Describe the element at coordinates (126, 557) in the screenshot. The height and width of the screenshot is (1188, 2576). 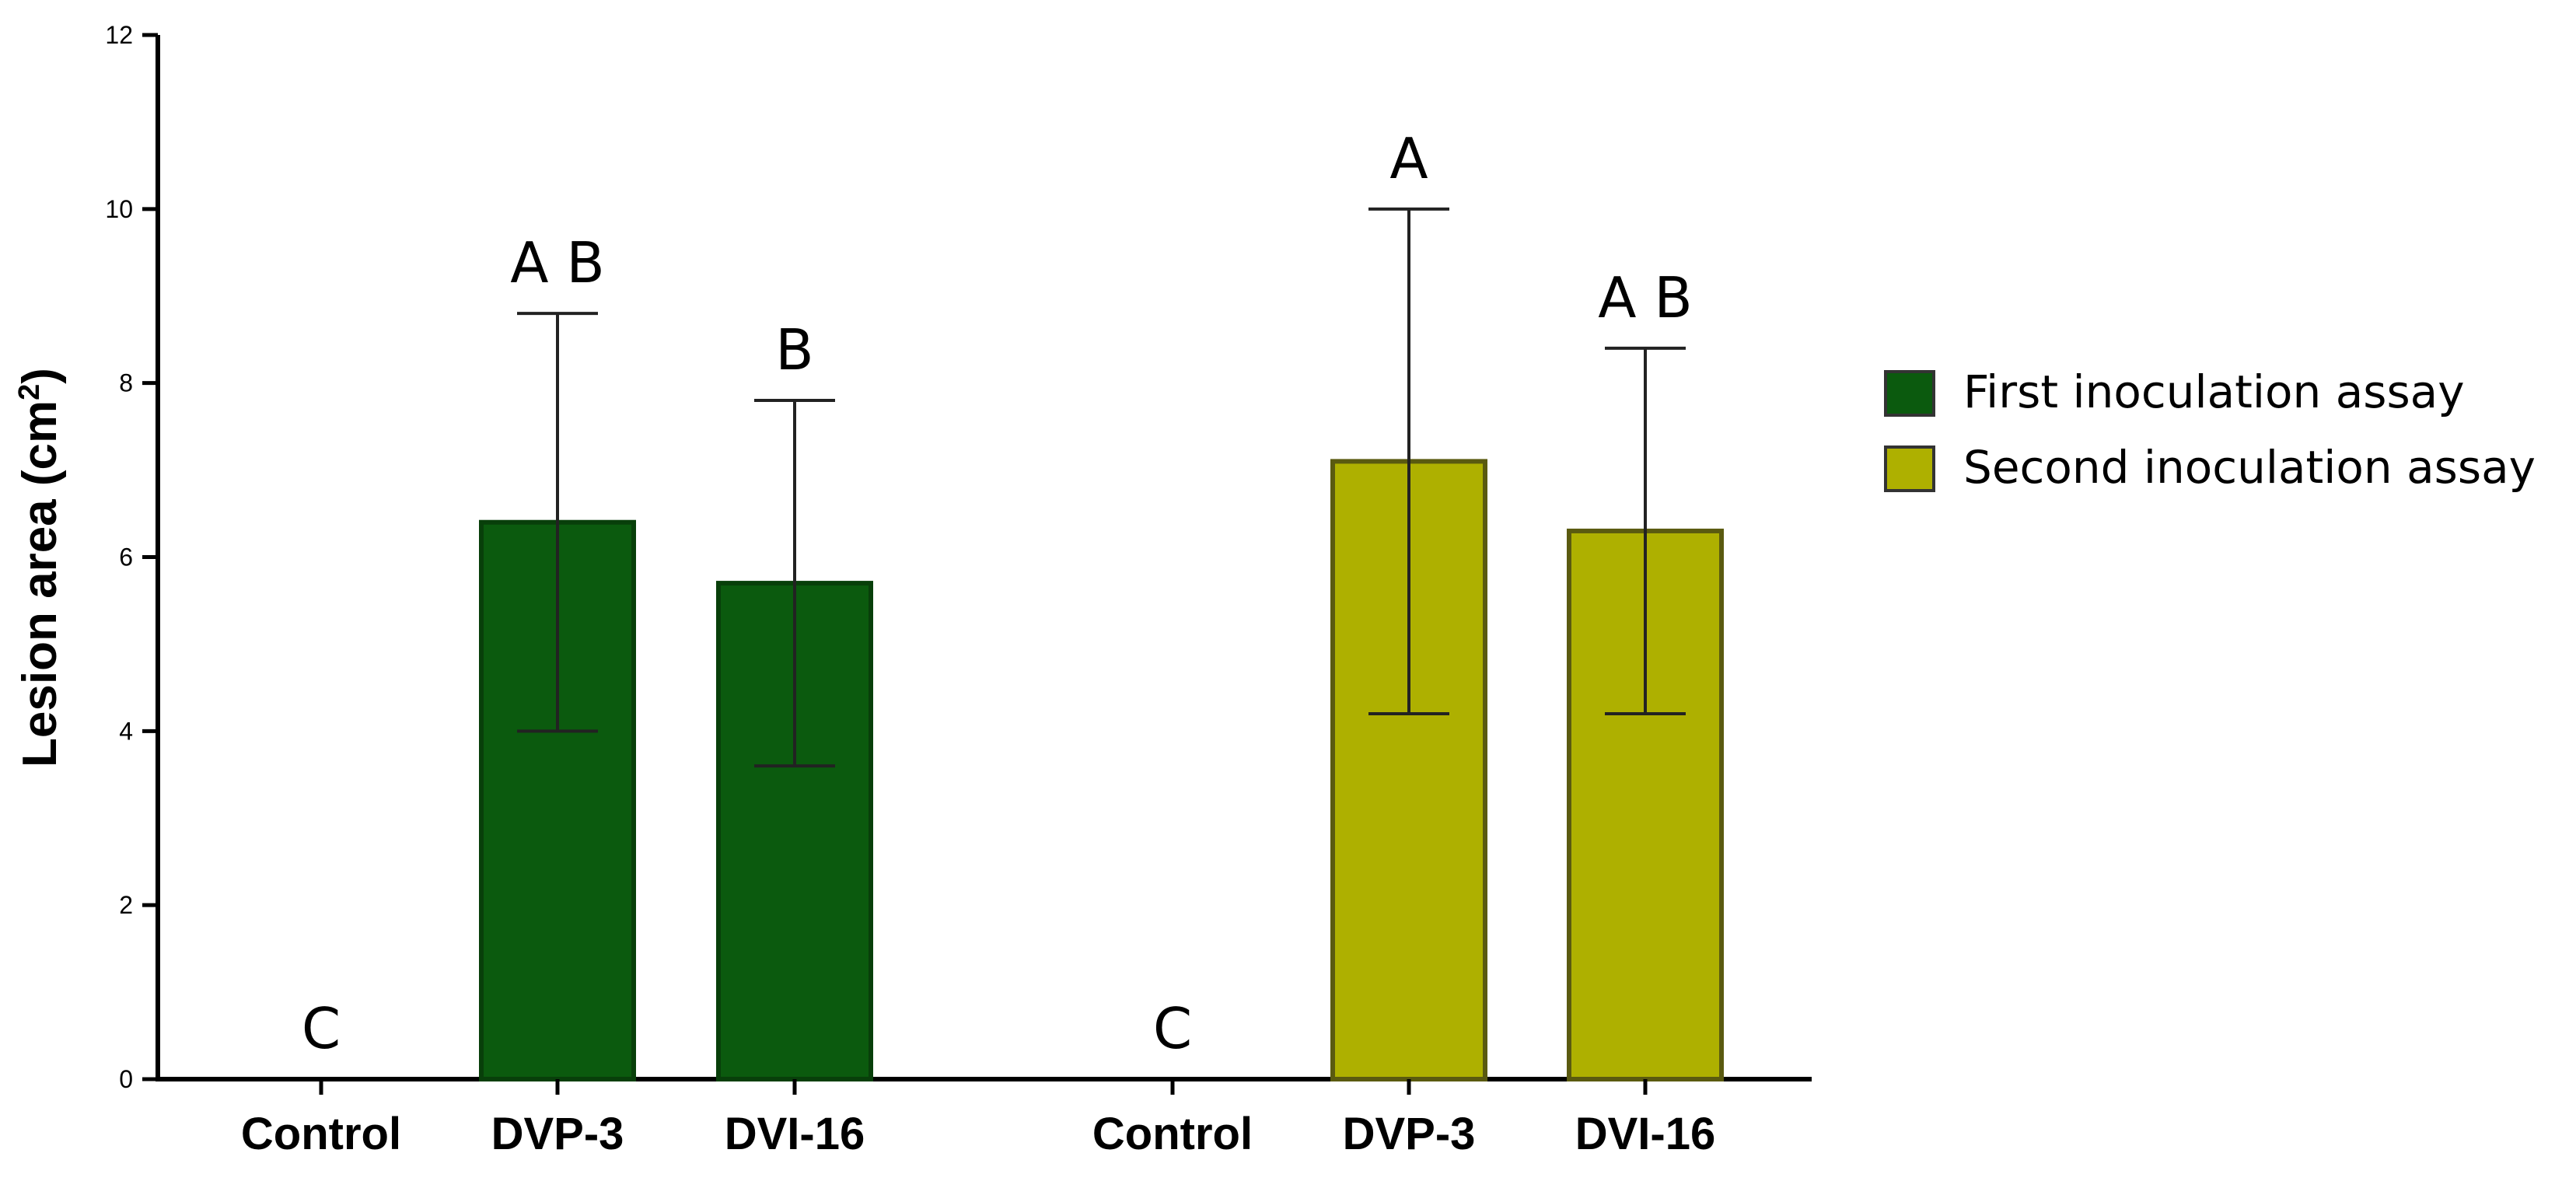
I see `y-tick-label: 6` at that location.